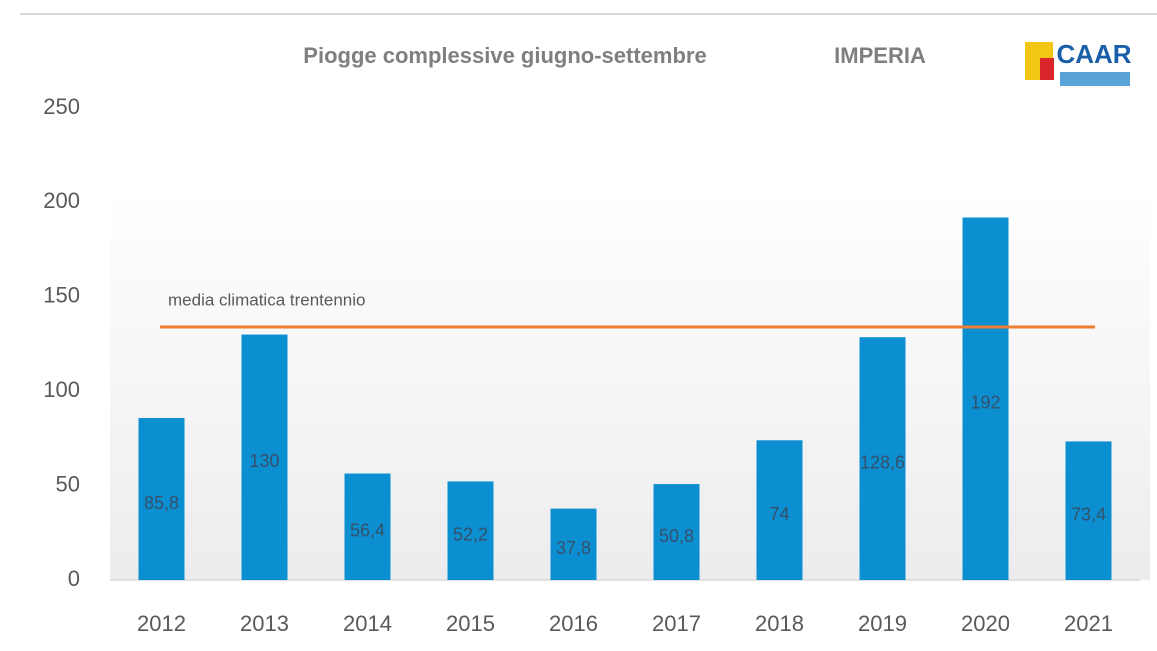  Describe the element at coordinates (1088, 514) in the screenshot. I see `value-label: 73,4` at that location.